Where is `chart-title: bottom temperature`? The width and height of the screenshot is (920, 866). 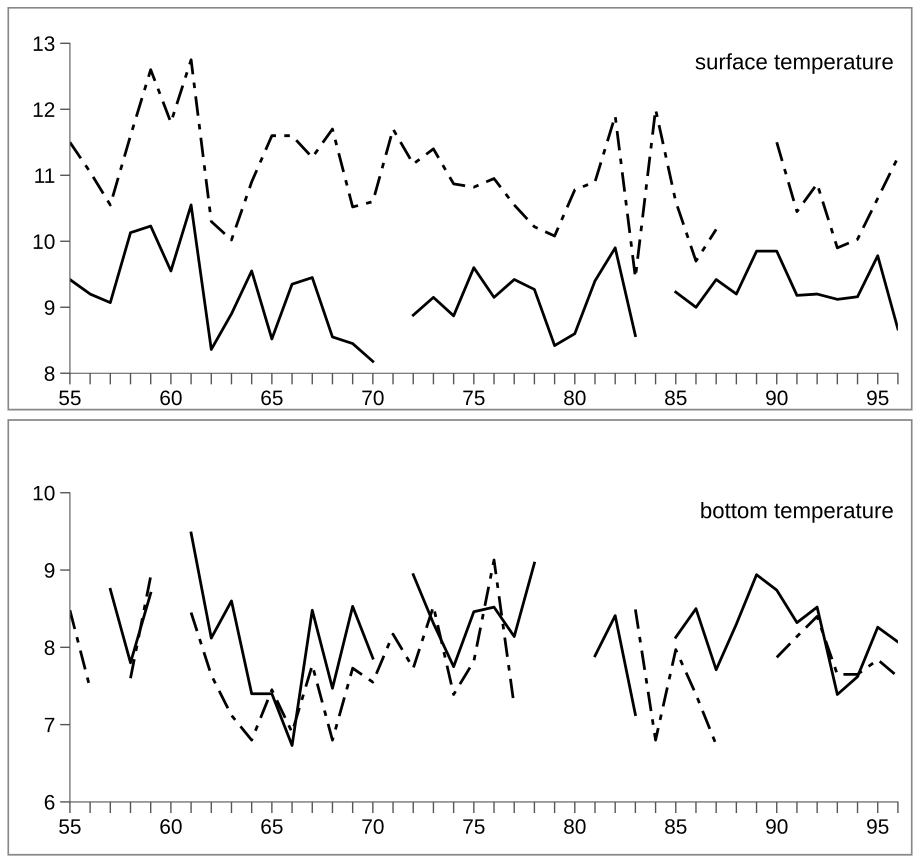
chart-title: bottom temperature is located at coordinates (797, 512).